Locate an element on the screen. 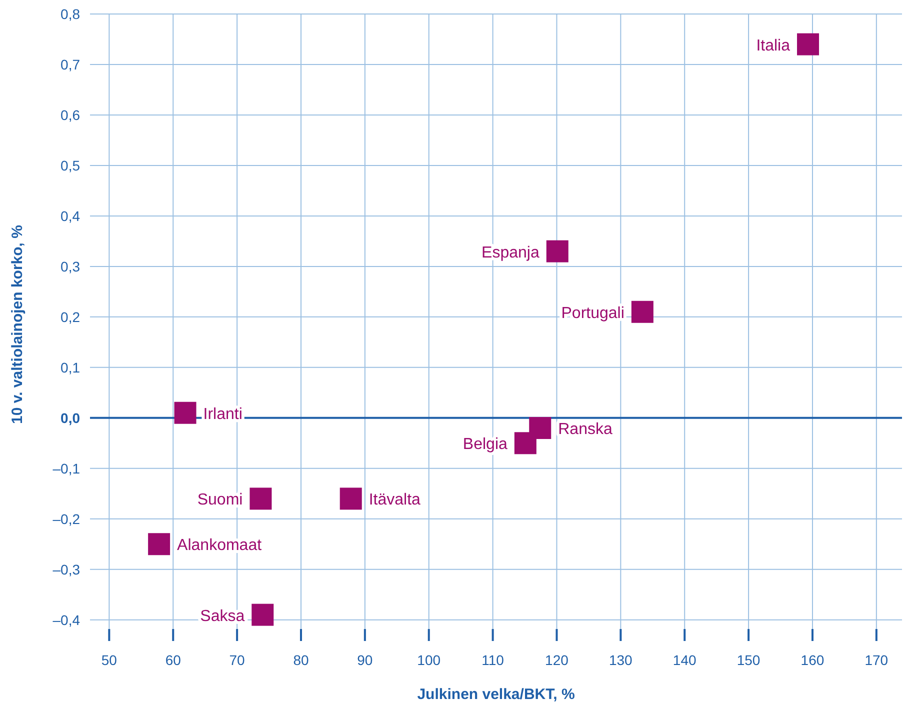 This screenshot has height=713, width=904. y-tick-label: 0,5 is located at coordinates (70, 165).